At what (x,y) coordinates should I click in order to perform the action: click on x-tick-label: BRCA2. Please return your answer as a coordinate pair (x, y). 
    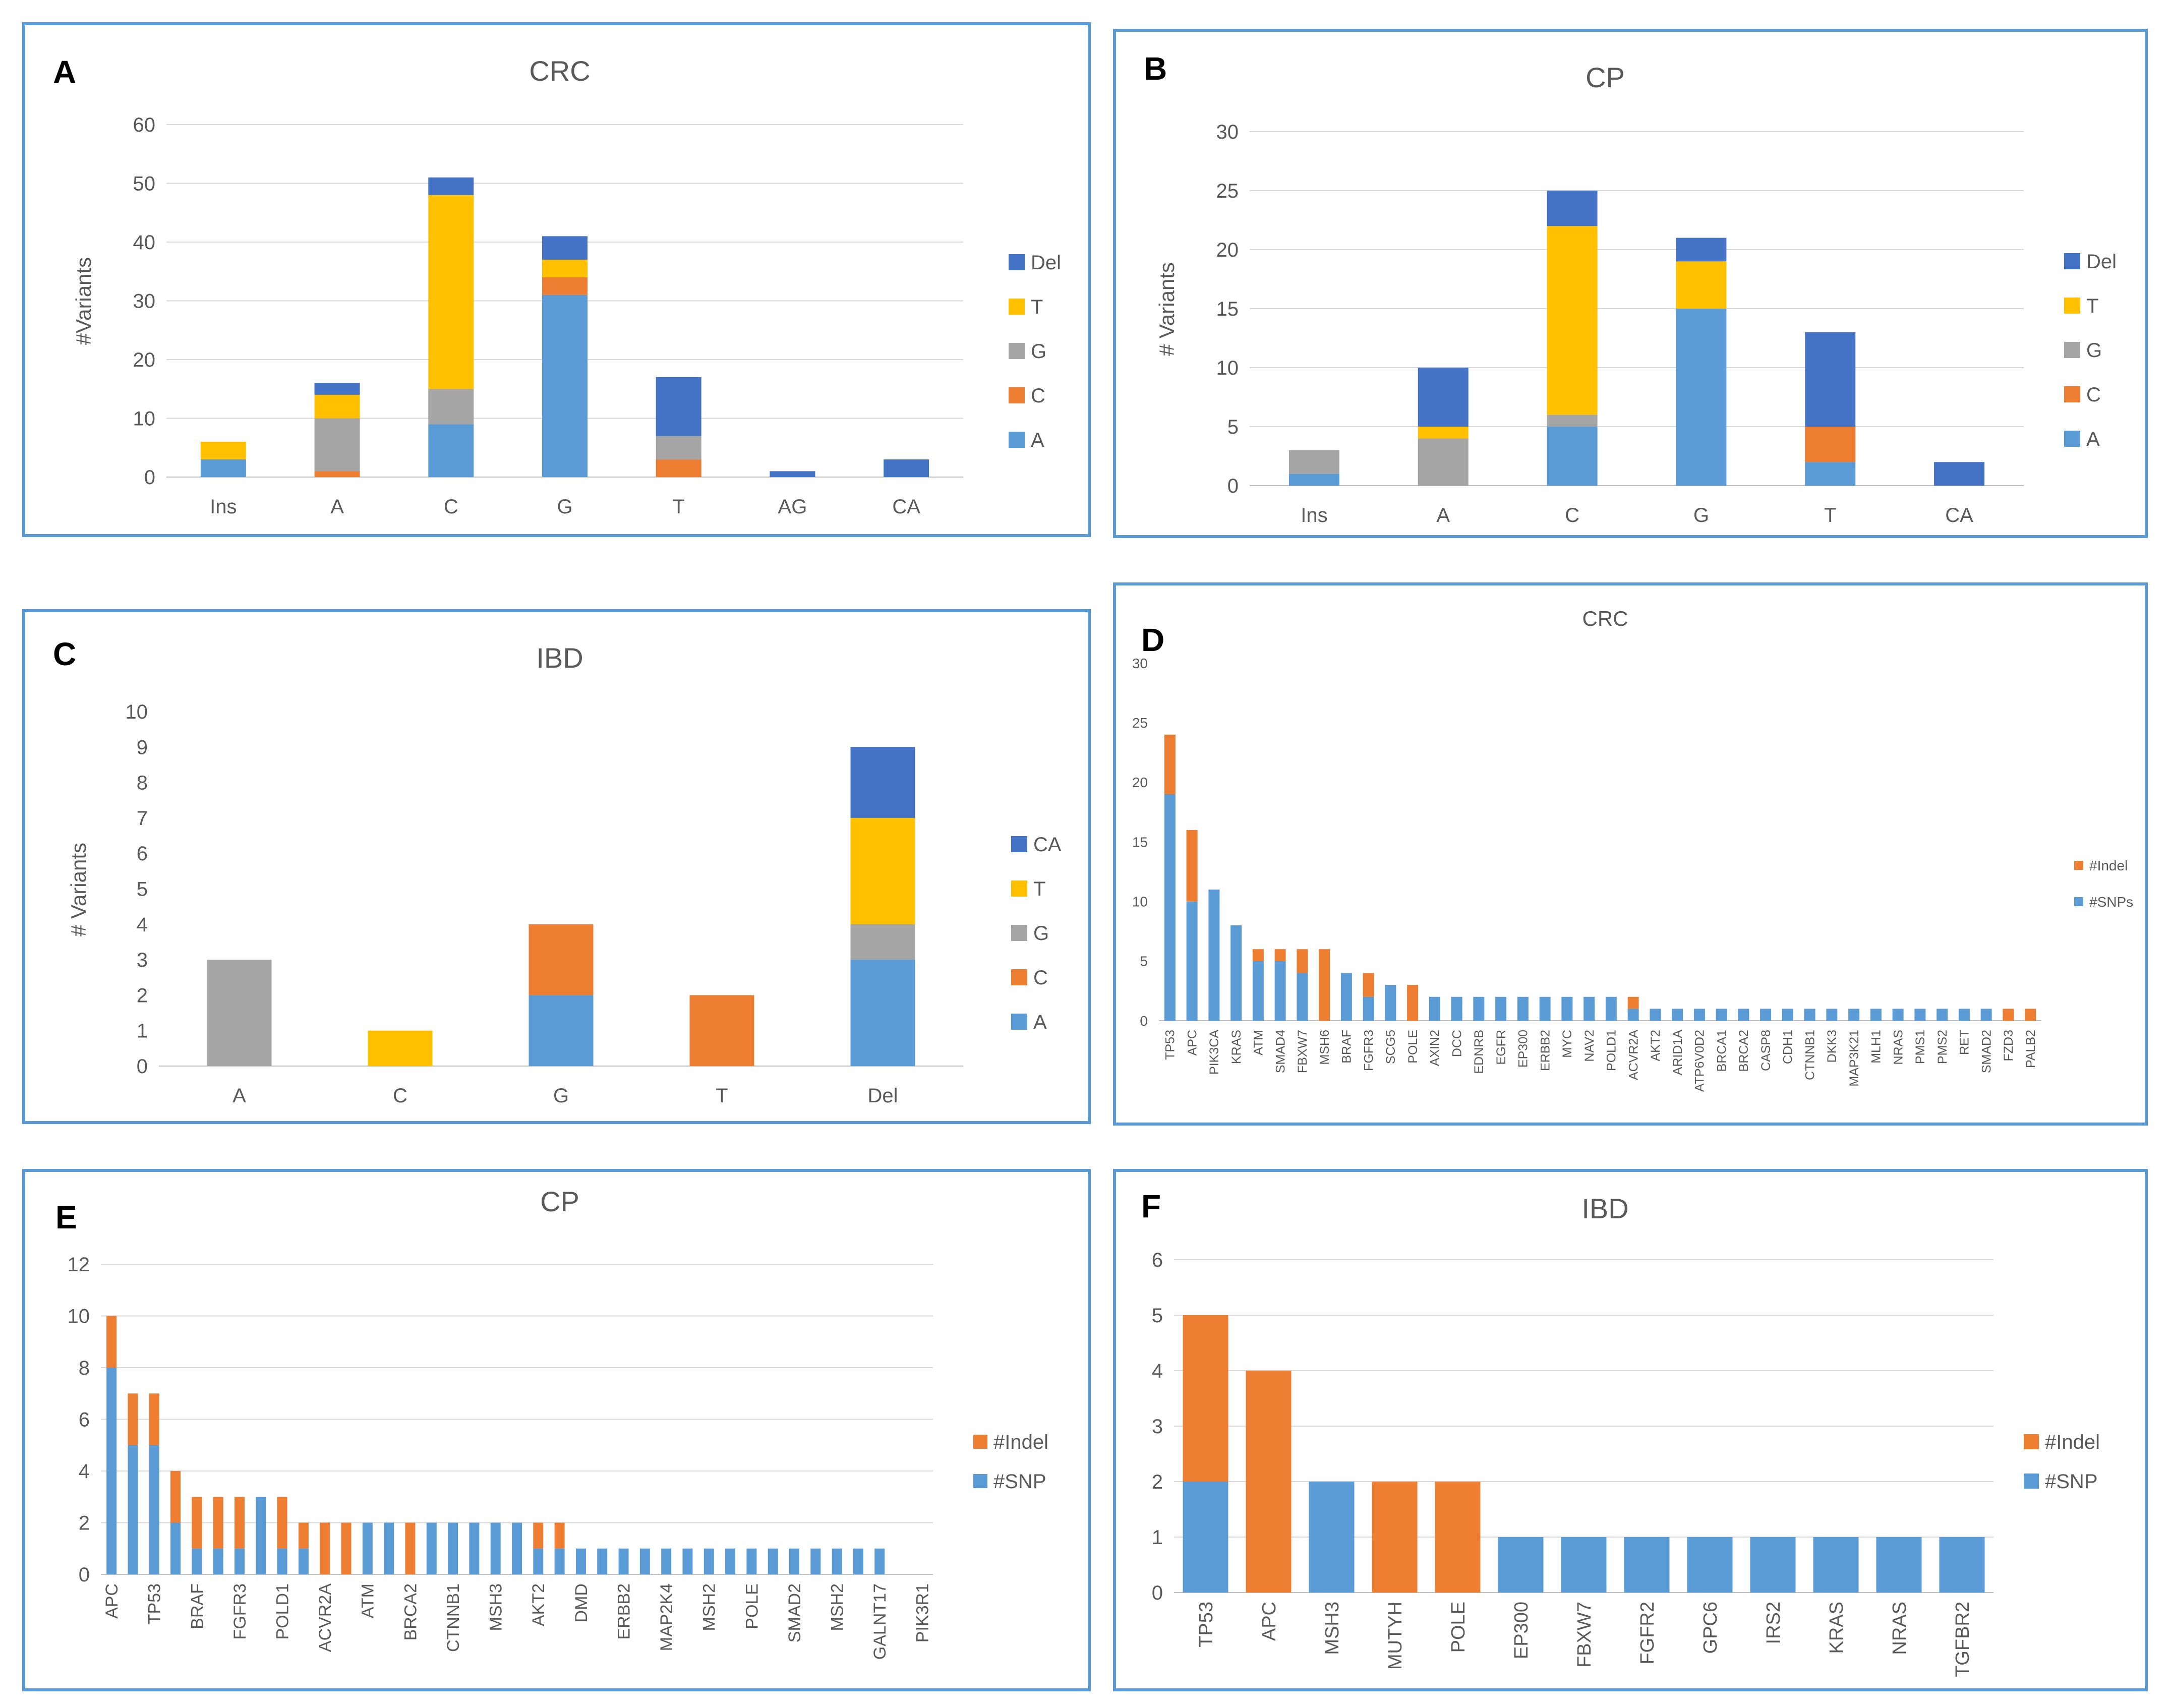
    Looking at the image, I should click on (1744, 1051).